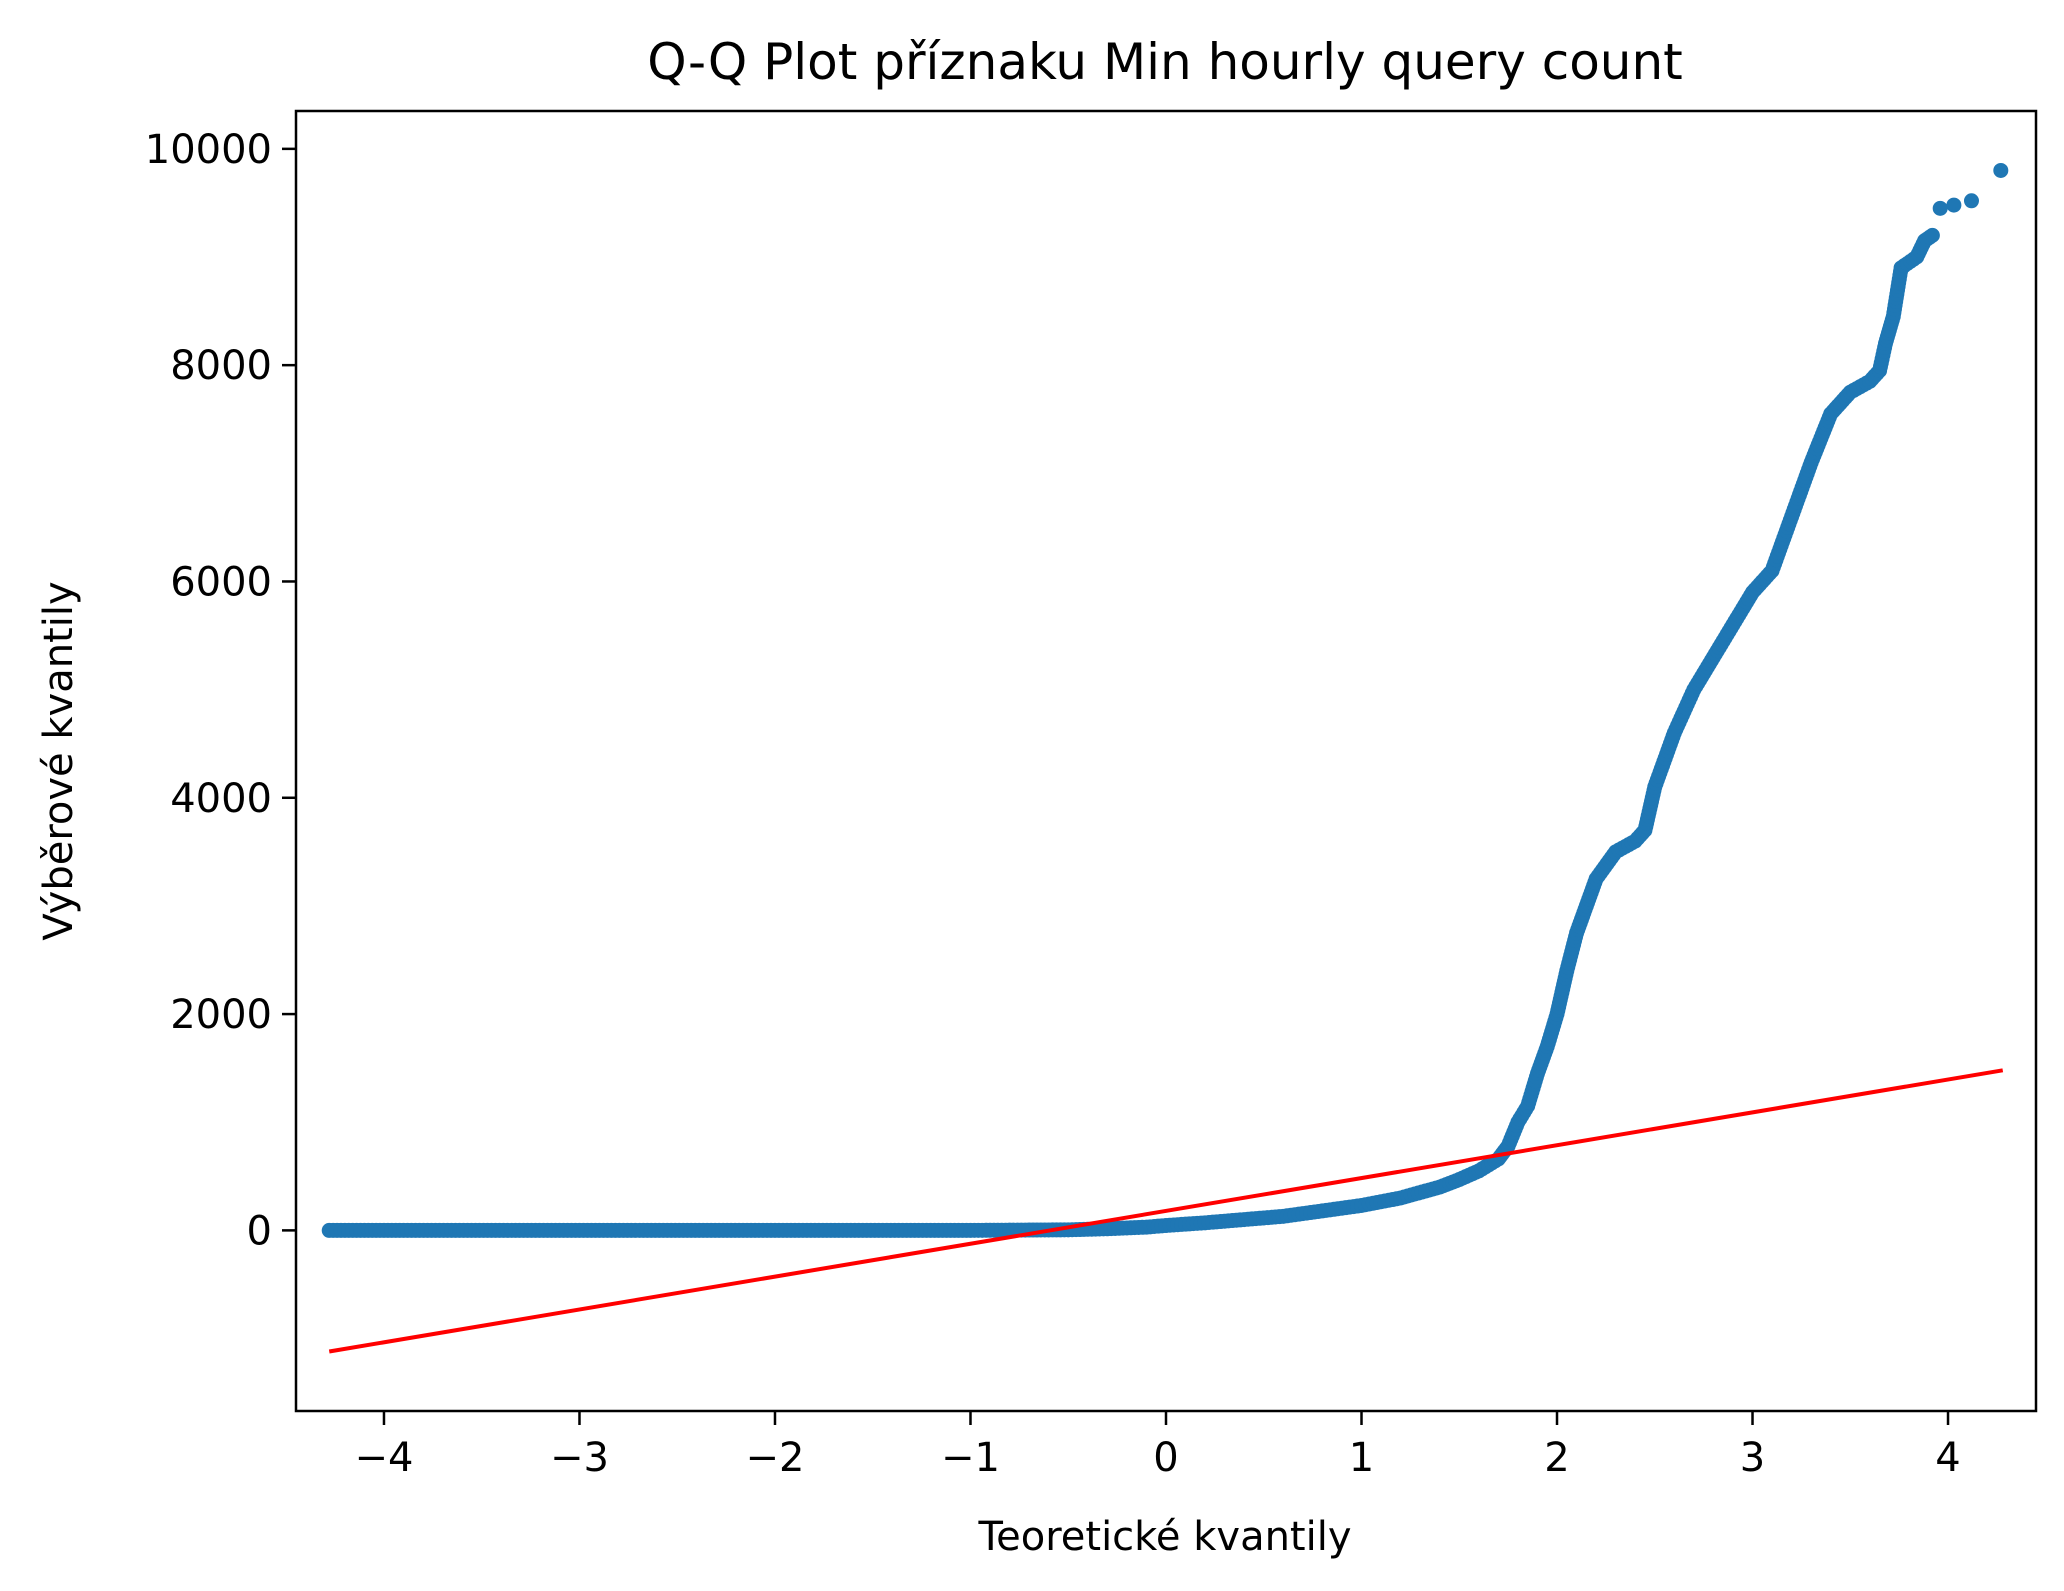 The width and height of the screenshot is (2064, 1591). Describe the element at coordinates (259, 1231) in the screenshot. I see `y-tick-label: 0` at that location.